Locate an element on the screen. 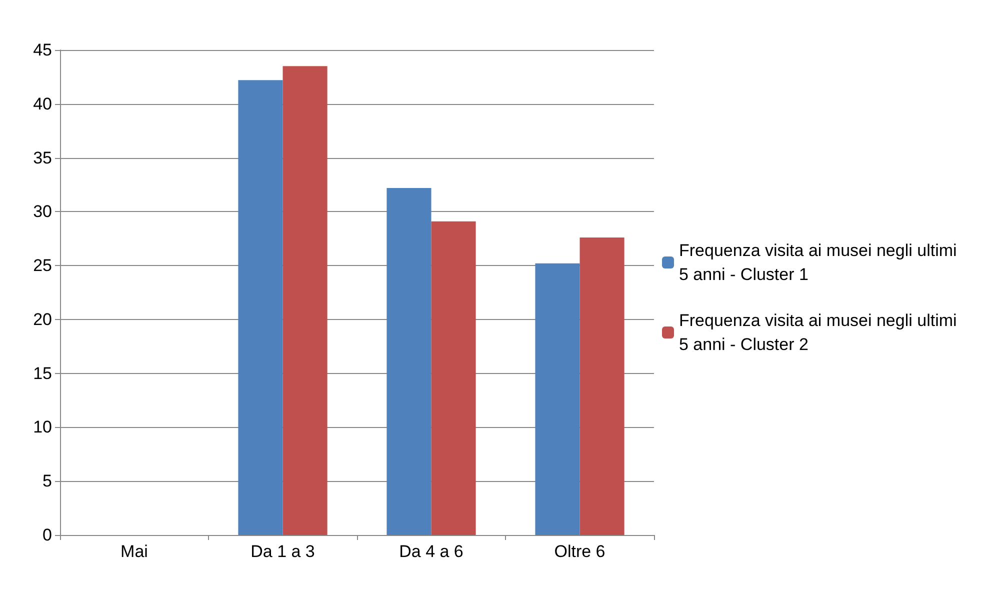 Image resolution: width=984 pixels, height=595 pixels. y-tick-label: 10 is located at coordinates (42, 427).